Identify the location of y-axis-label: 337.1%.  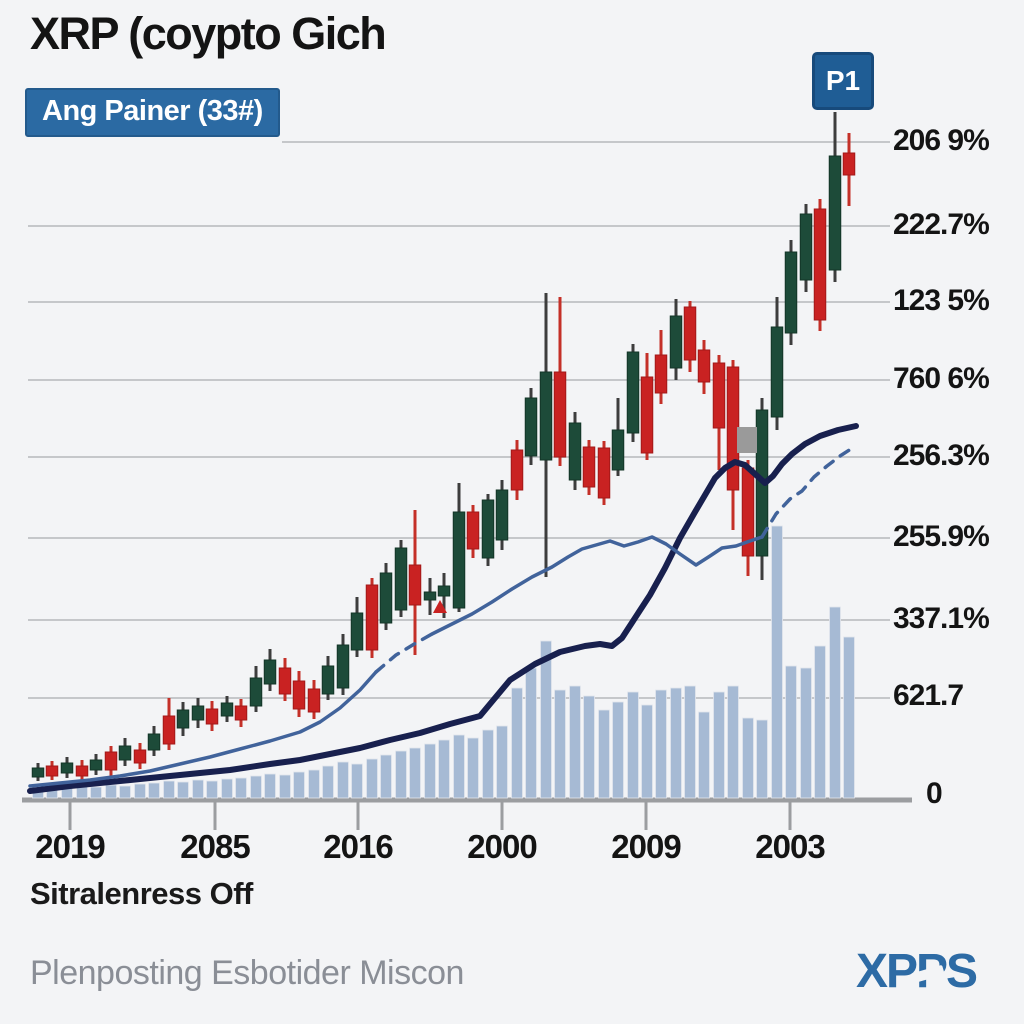
(941, 618).